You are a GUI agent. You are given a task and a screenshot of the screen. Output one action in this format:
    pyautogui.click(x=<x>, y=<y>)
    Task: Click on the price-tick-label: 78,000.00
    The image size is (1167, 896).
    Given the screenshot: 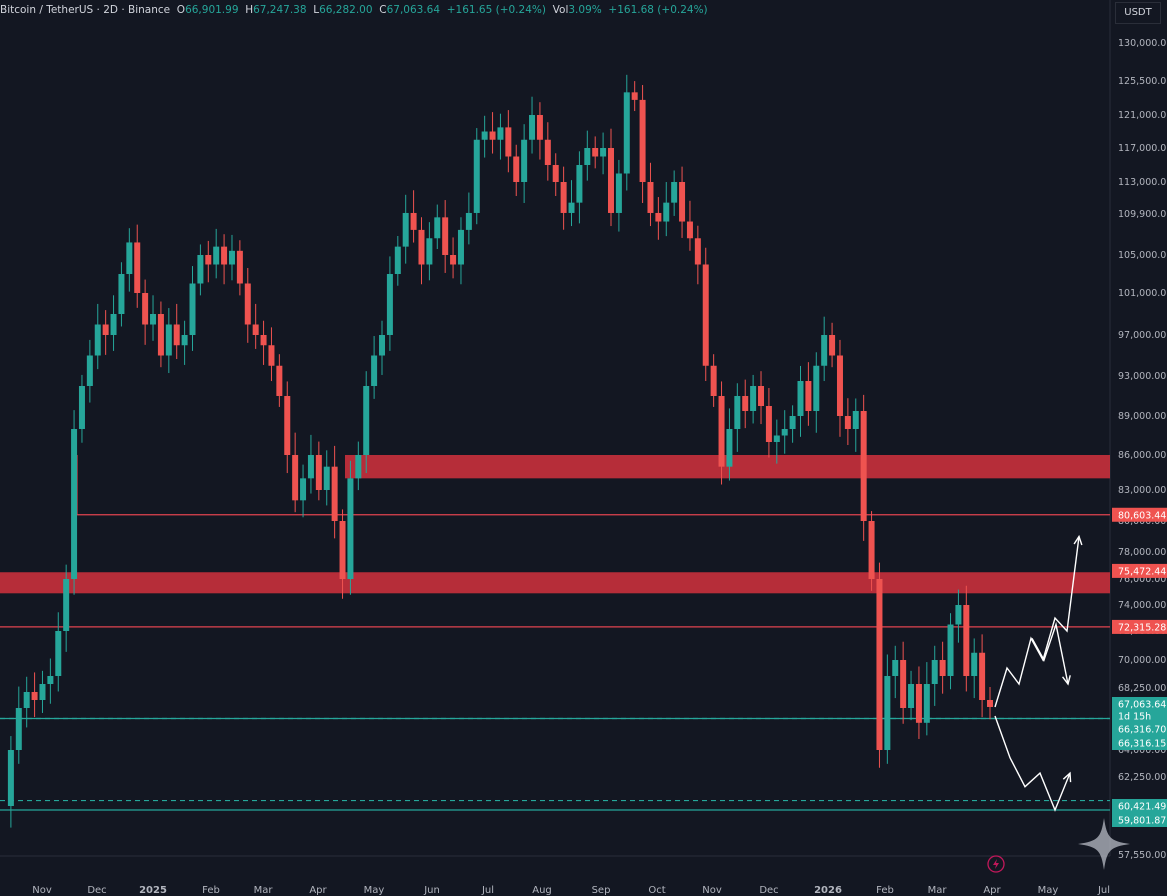 What is the action you would take?
    pyautogui.click(x=1142, y=552)
    